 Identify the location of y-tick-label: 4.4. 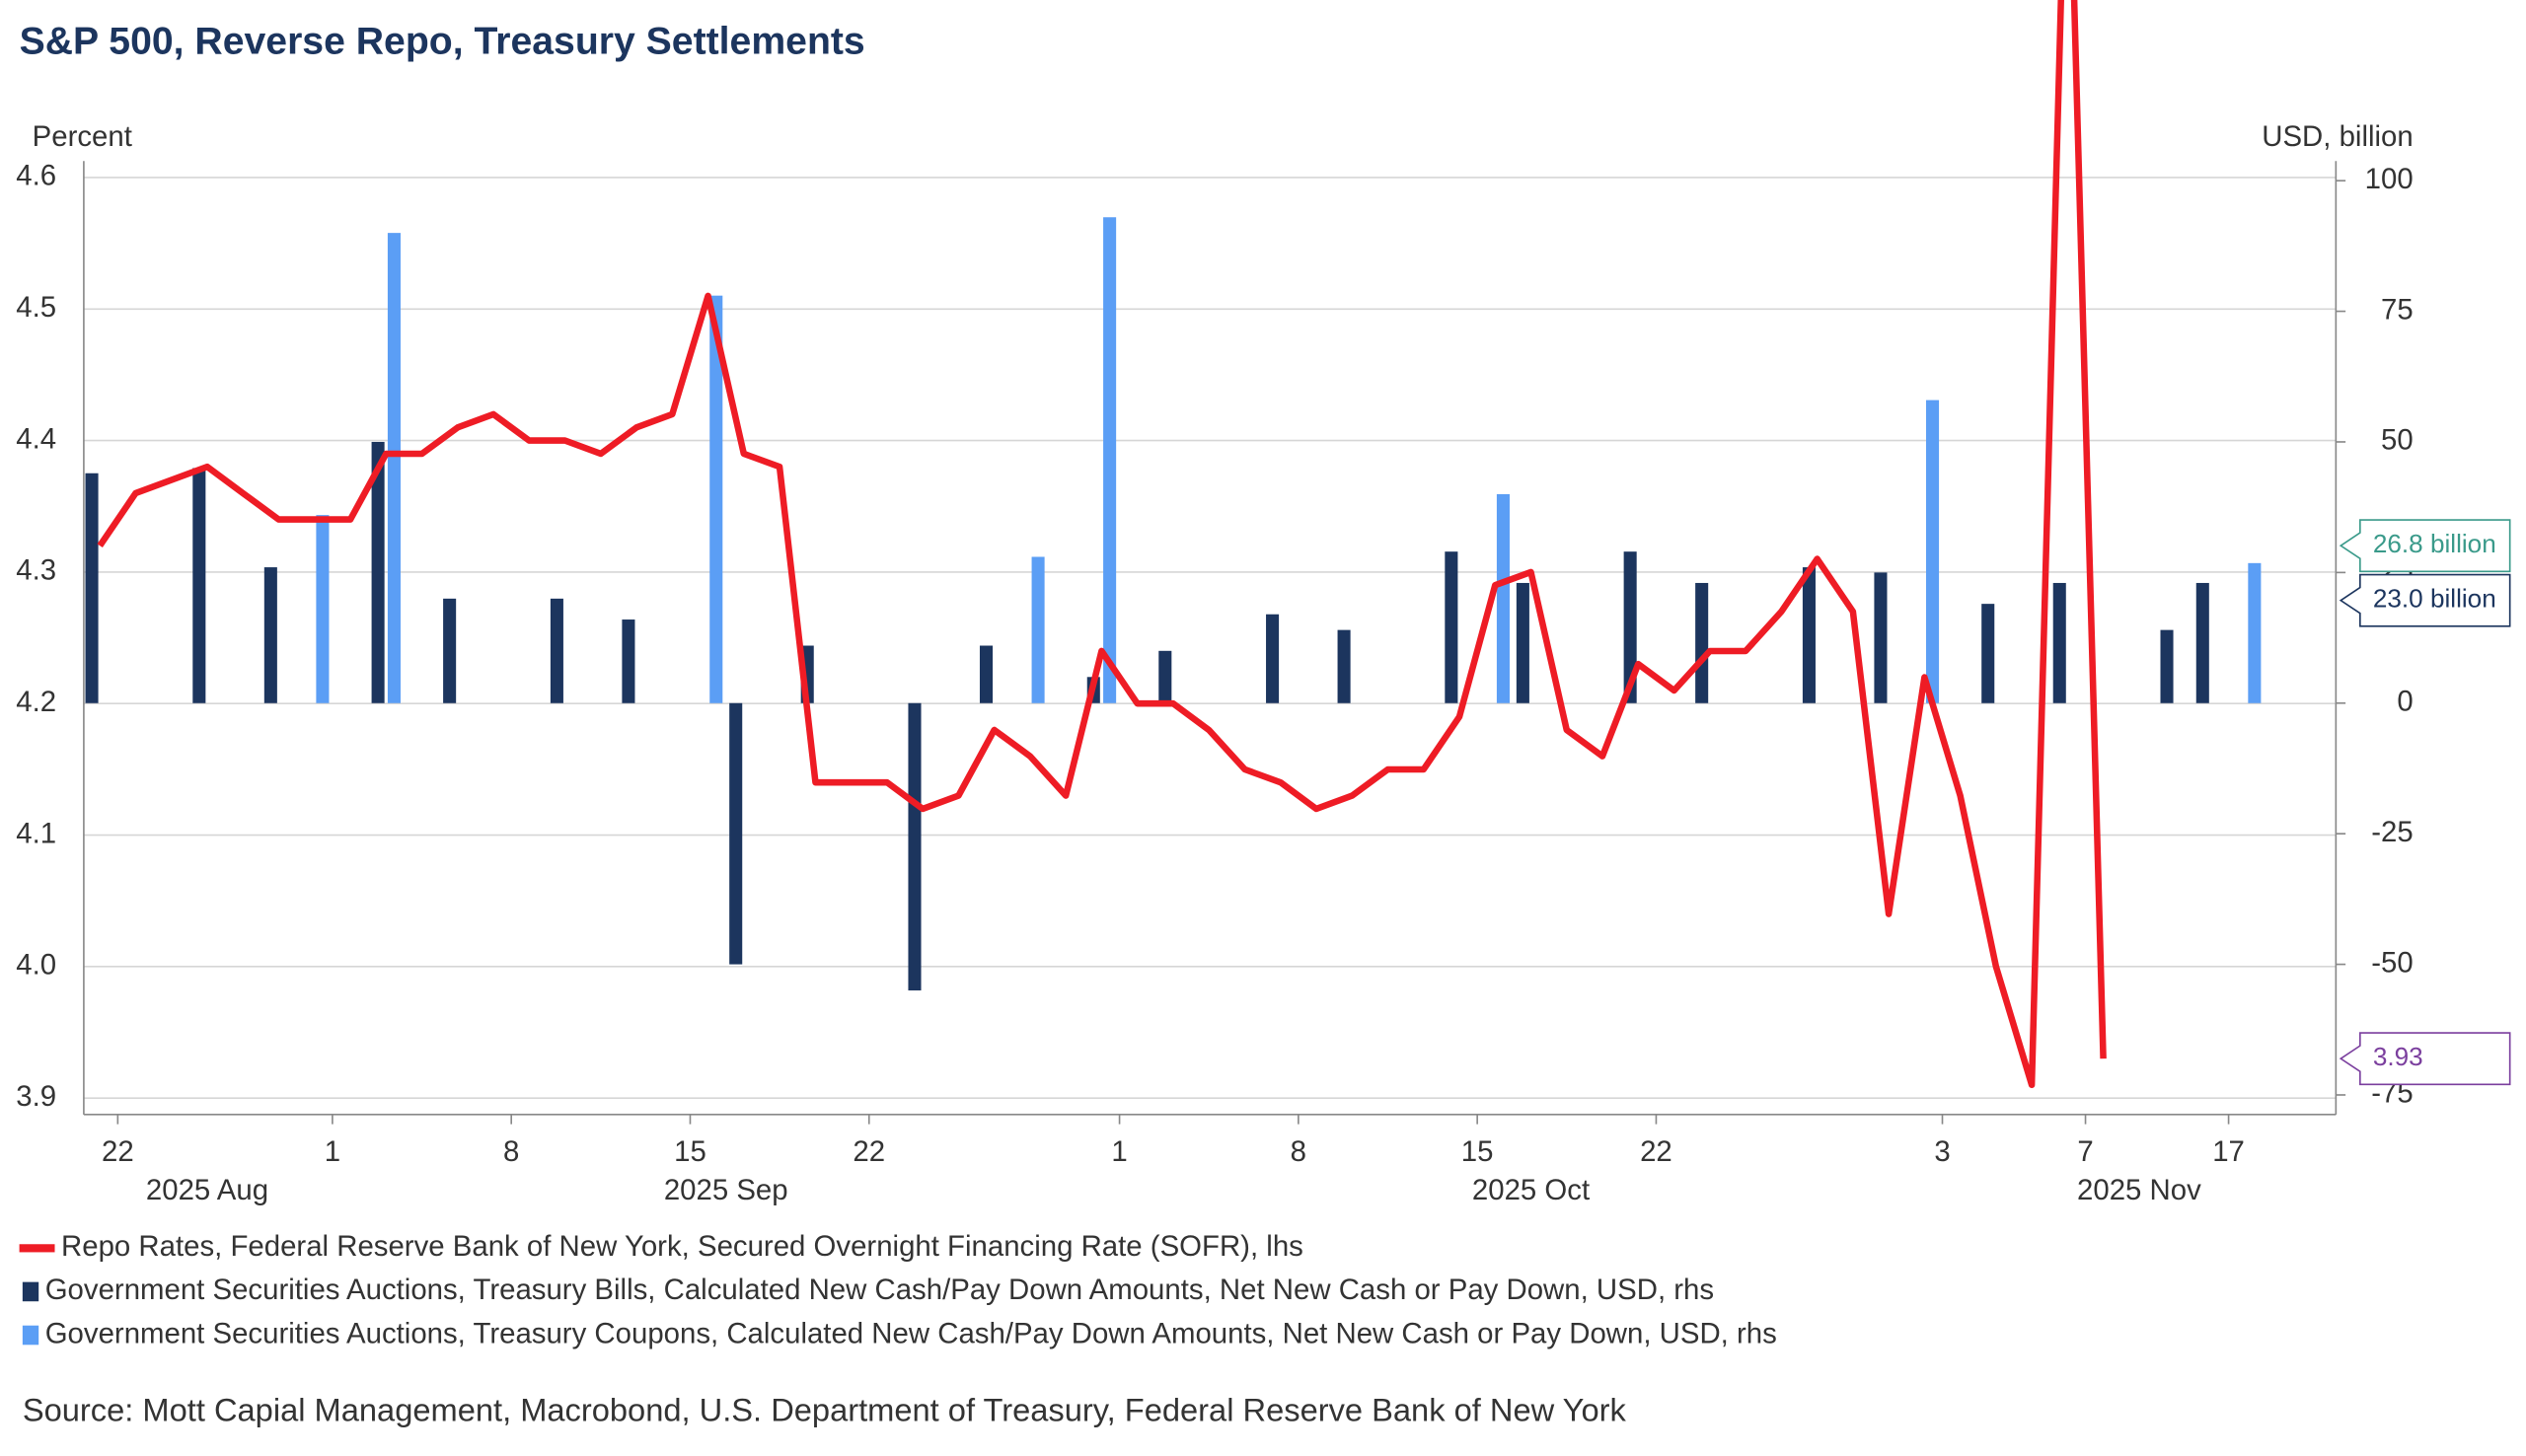
(36, 438).